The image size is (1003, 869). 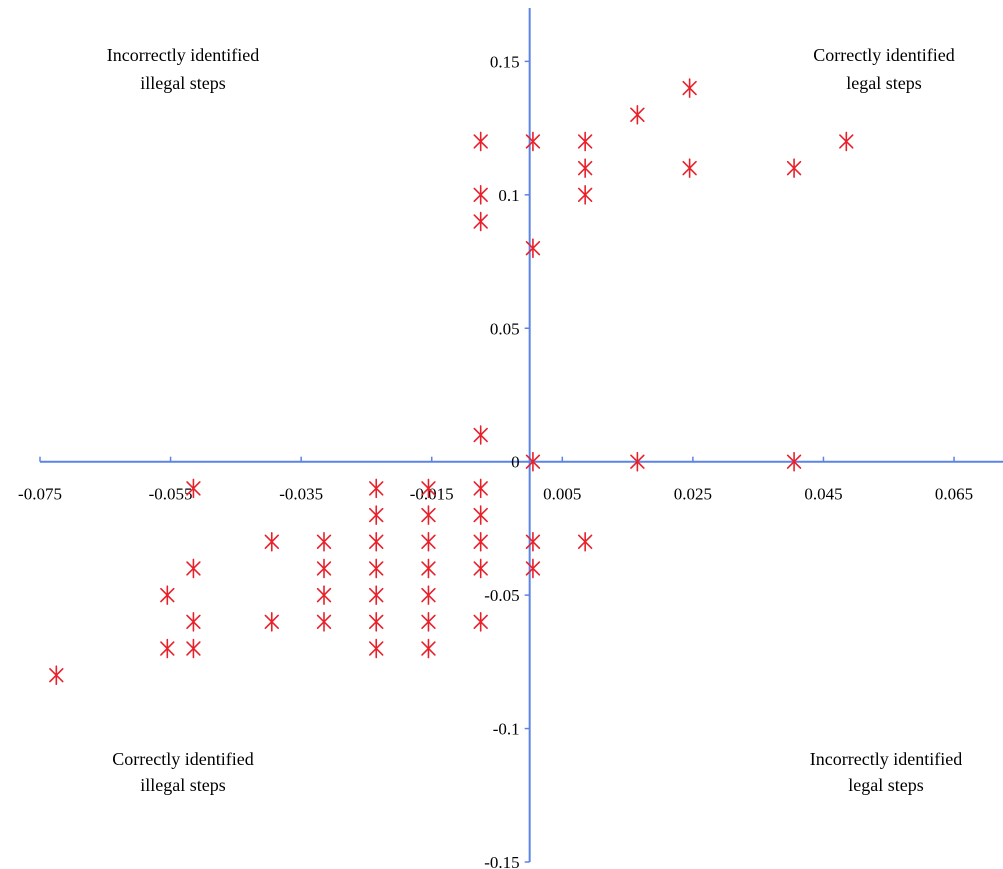 What do you see at coordinates (182, 83) in the screenshot?
I see `annotation-top-left-line2: illegal steps` at bounding box center [182, 83].